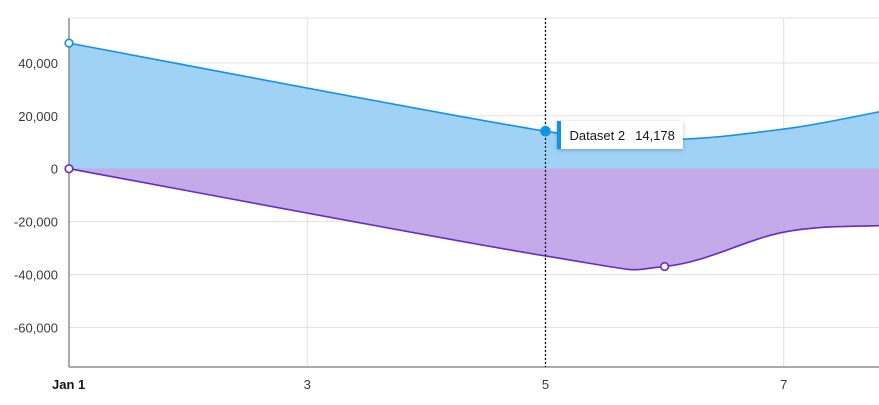 Image resolution: width=879 pixels, height=405 pixels. I want to click on x-tick-label: Jan 1, so click(68, 384).